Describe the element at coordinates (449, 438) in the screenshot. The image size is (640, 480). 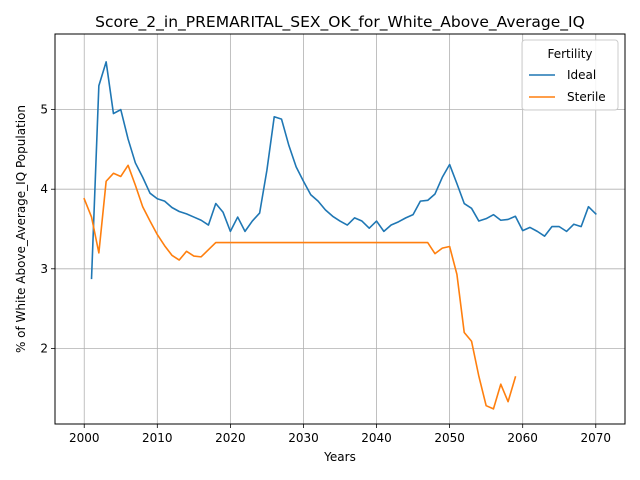
I see `x-tick-label: 2050` at that location.